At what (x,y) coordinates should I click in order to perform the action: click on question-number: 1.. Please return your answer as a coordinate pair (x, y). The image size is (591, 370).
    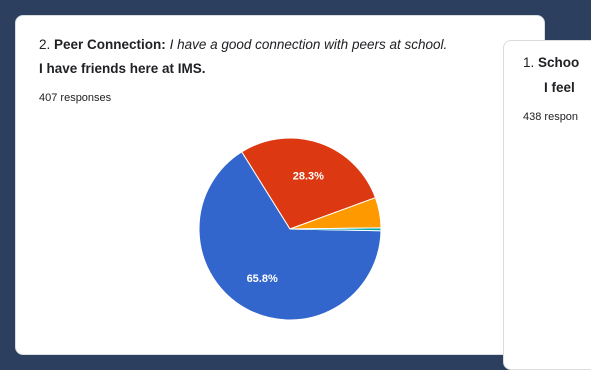
    Looking at the image, I should click on (529, 62).